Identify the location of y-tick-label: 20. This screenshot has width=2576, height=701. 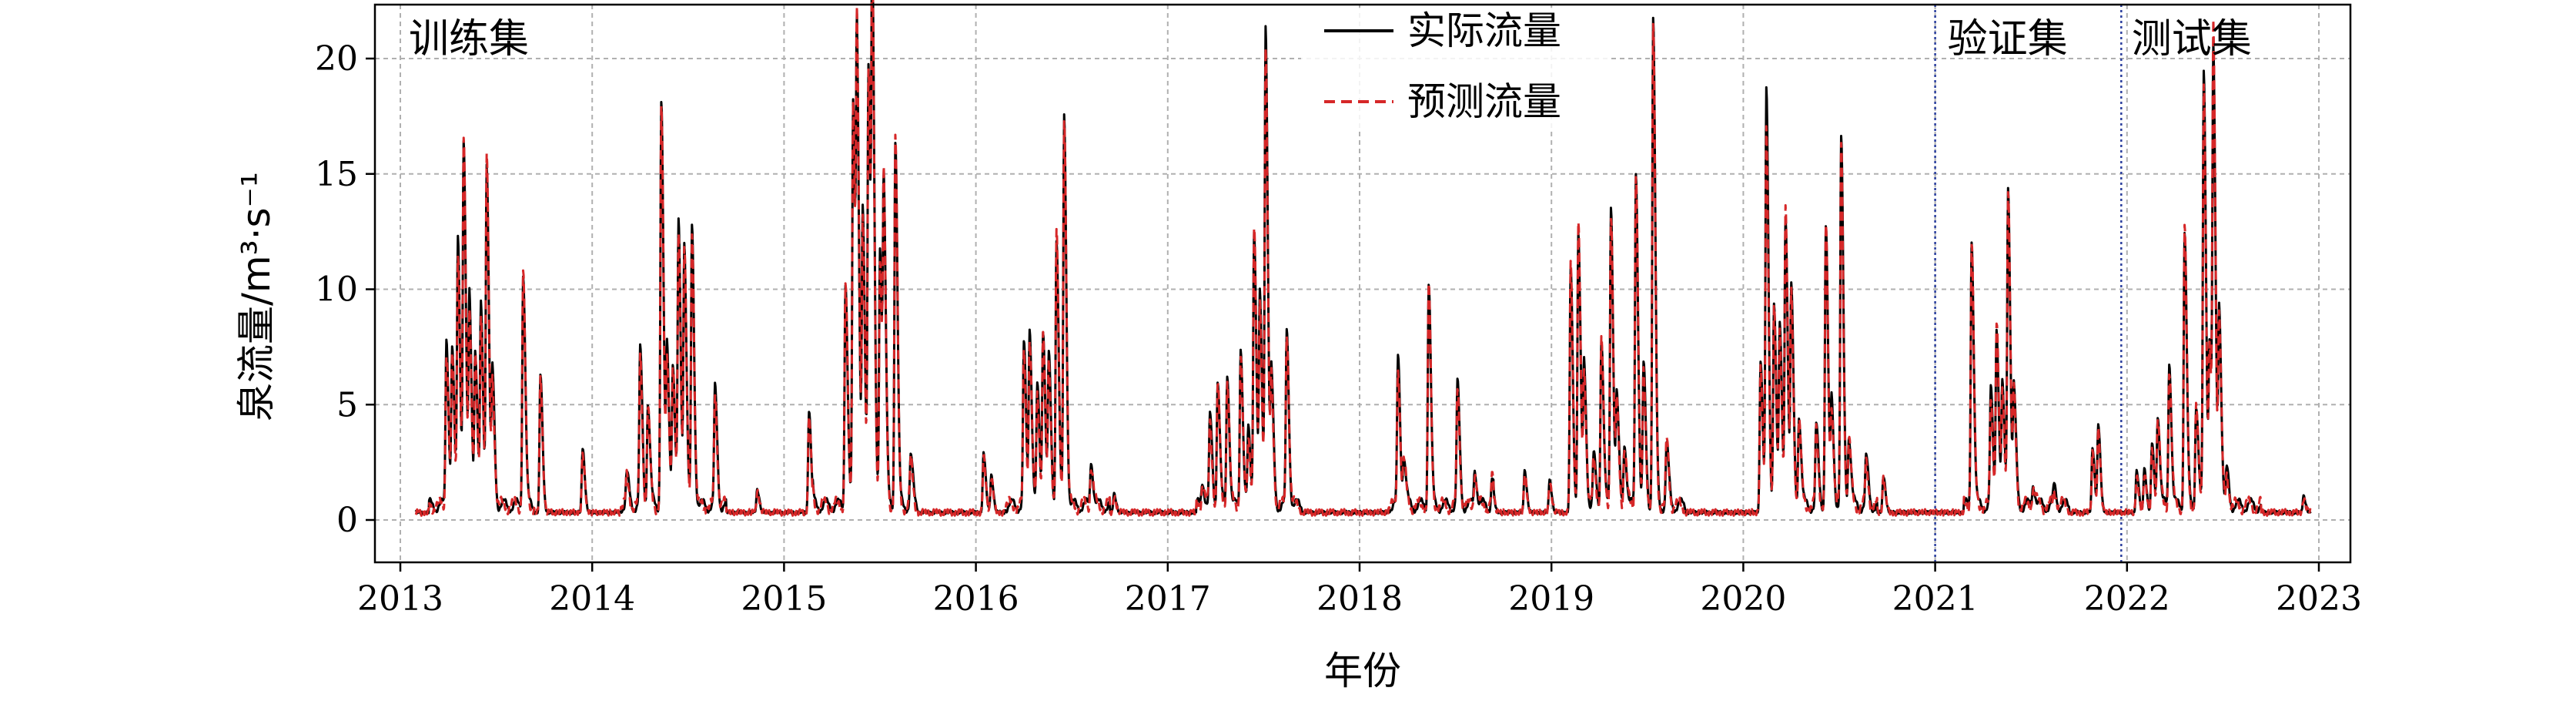
(336, 59).